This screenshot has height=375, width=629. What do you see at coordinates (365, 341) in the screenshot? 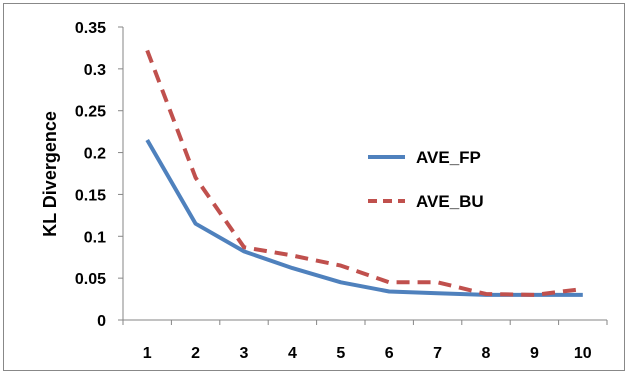
I see `x-axis-ticks: 1 2 3 4 5 6 7 8 9 10` at bounding box center [365, 341].